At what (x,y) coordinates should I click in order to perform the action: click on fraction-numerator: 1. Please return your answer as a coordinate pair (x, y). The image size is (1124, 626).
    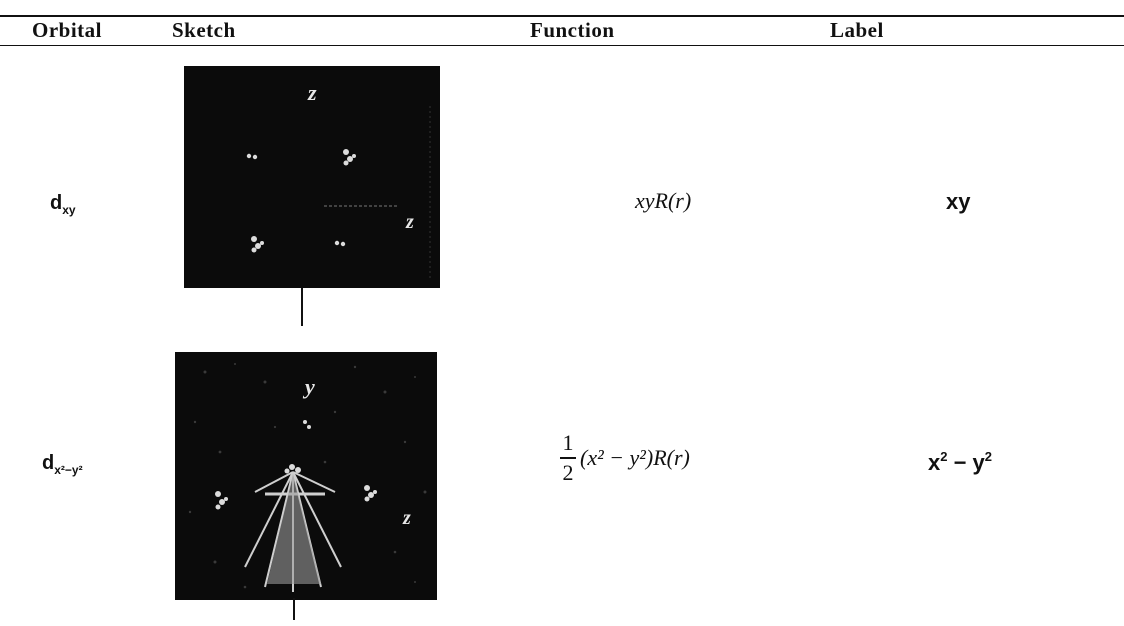
    Looking at the image, I should click on (568, 442).